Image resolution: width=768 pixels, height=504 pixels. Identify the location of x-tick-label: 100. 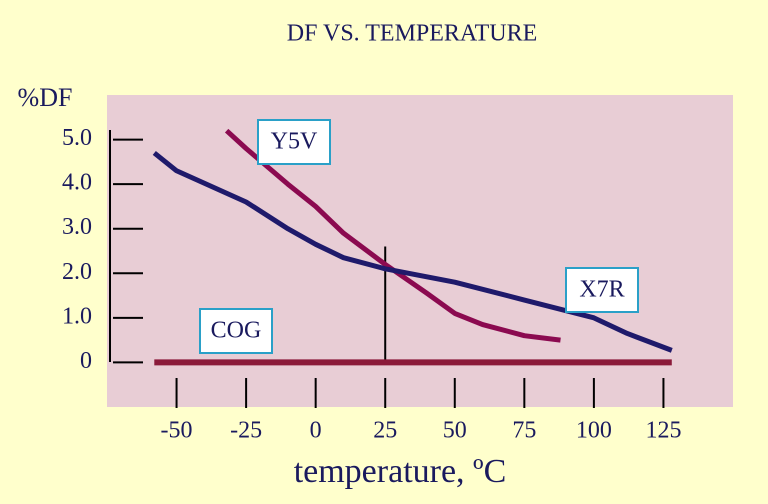
(594, 431).